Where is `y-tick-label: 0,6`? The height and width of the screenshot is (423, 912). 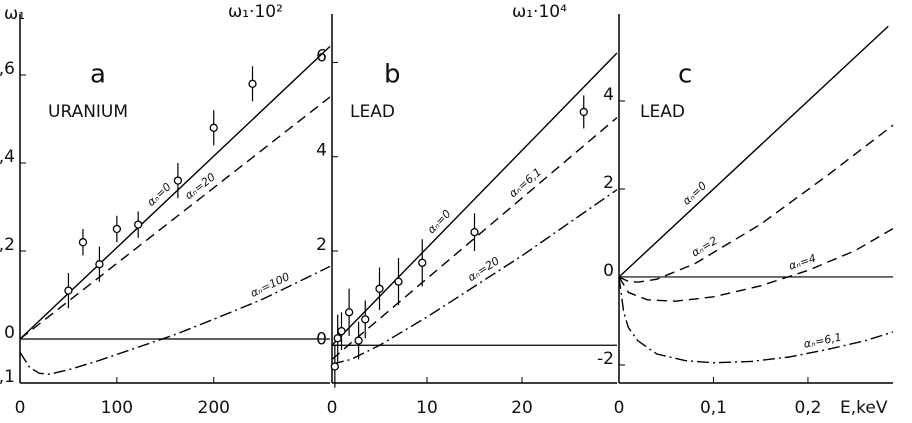
y-tick-label: 0,6 is located at coordinates (7, 69).